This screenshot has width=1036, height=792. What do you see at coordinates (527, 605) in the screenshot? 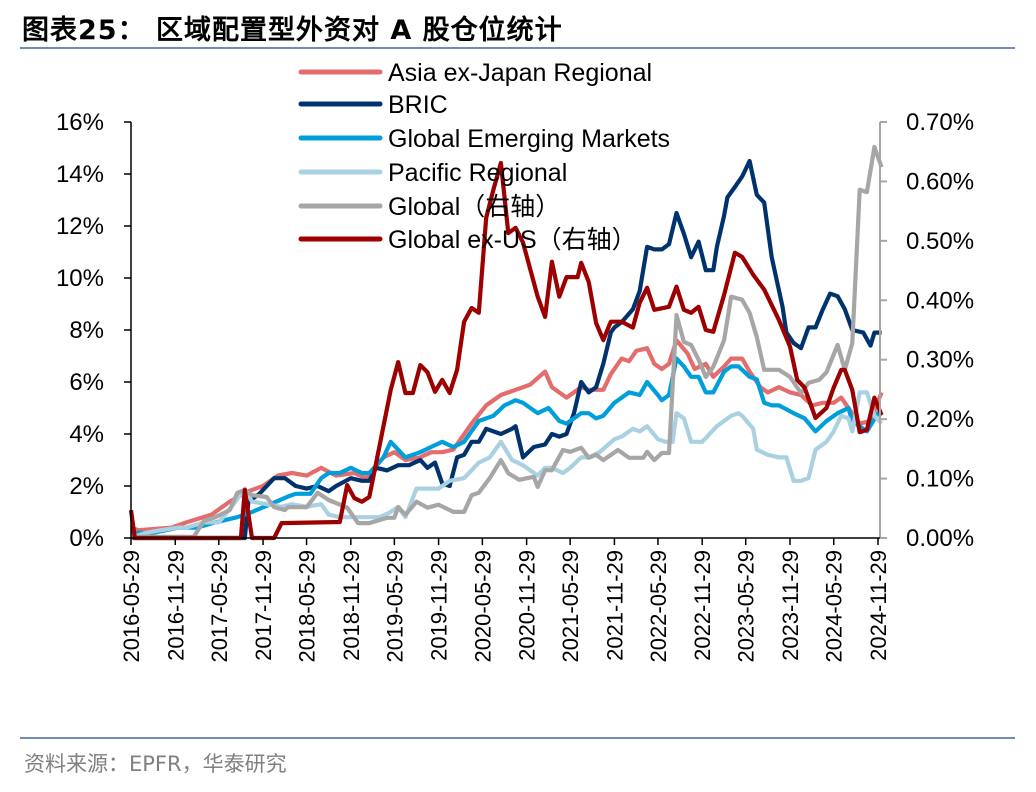
I see `x-tick-label: 2020-11-29` at bounding box center [527, 605].